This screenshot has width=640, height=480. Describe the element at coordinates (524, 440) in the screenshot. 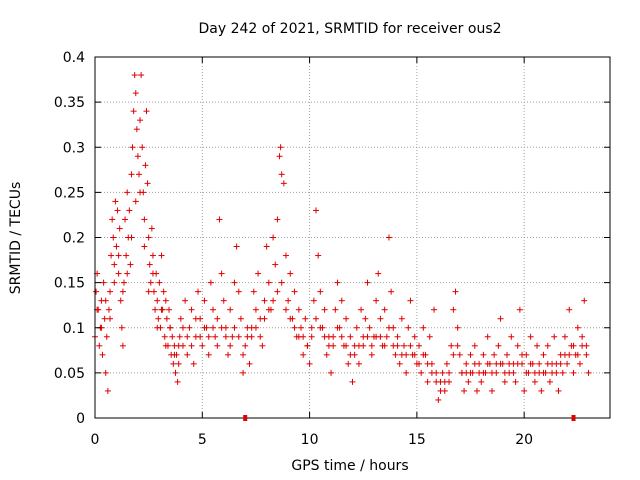

I see `x-tick-label: 20` at that location.